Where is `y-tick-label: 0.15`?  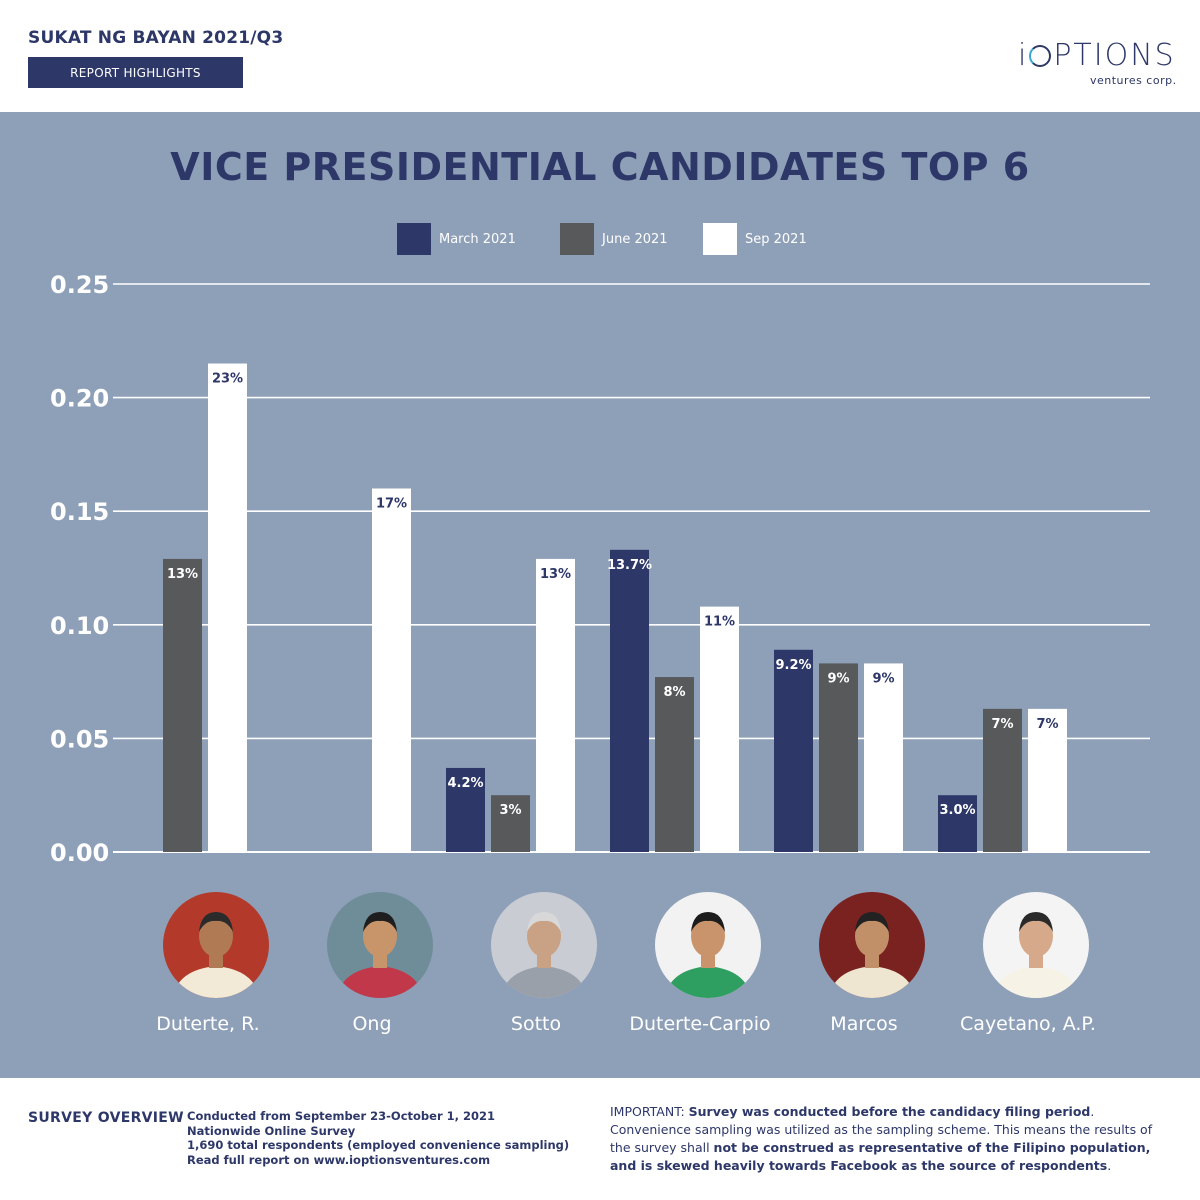 y-tick-label: 0.15 is located at coordinates (79, 512).